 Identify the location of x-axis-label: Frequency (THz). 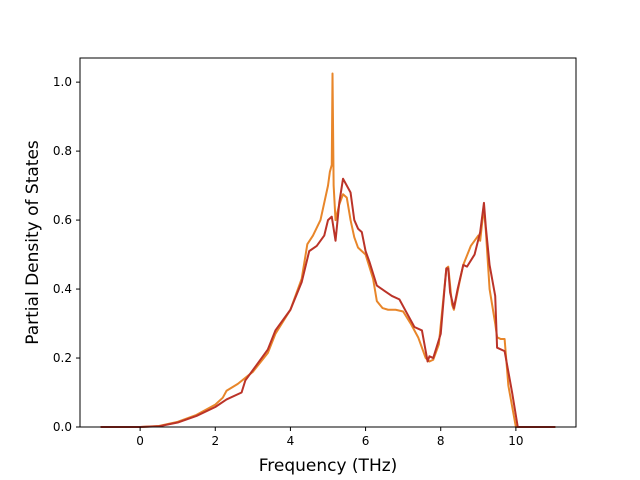
(328, 466).